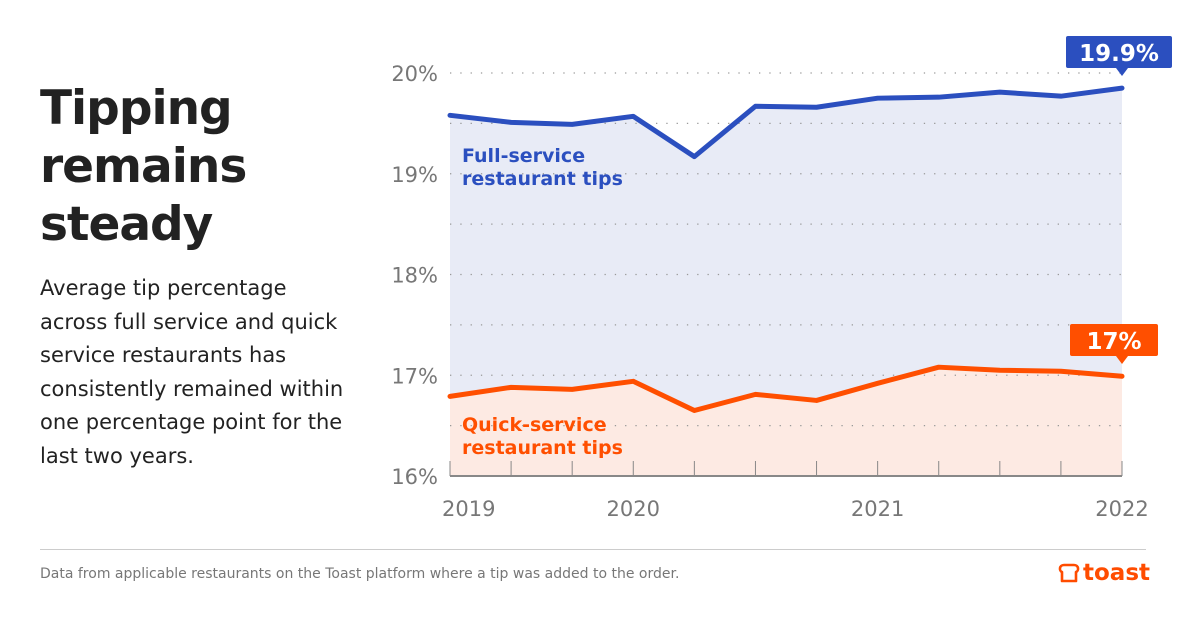  I want to click on x-tick-label: 2022, so click(1121, 509).